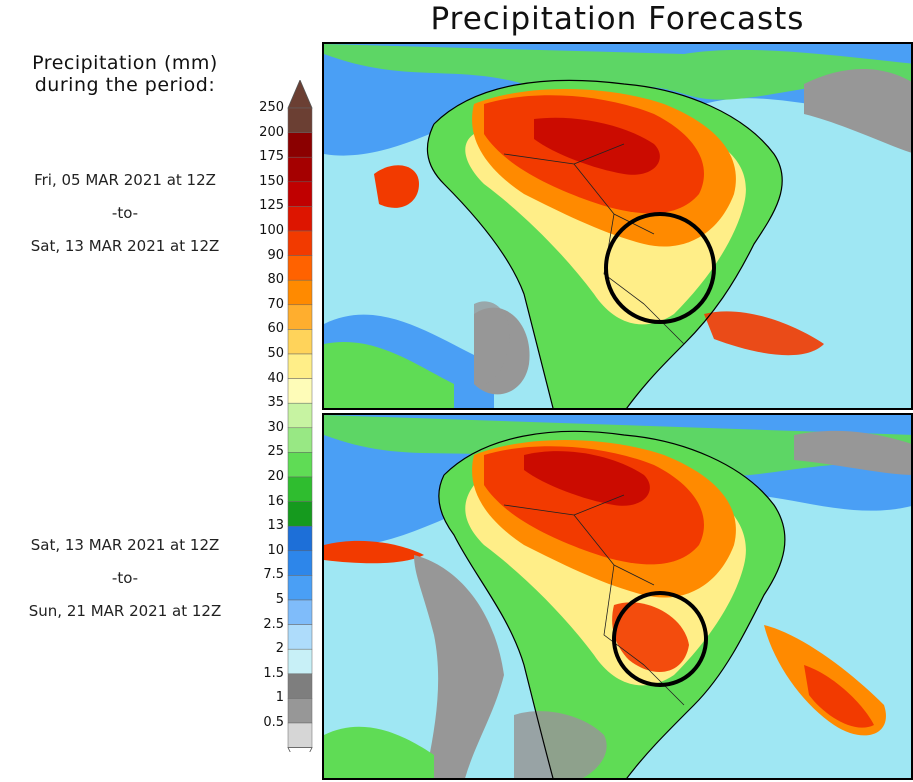  Describe the element at coordinates (275, 304) in the screenshot. I see `colorbar-tick-label: 70` at that location.